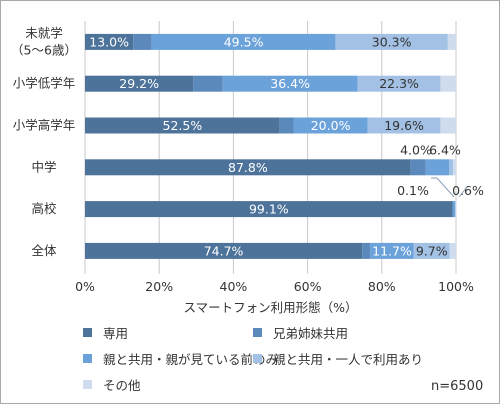 The height and width of the screenshot is (404, 500). I want to click on legend-label: 親と共用・一人で利用あり, so click(348, 359).